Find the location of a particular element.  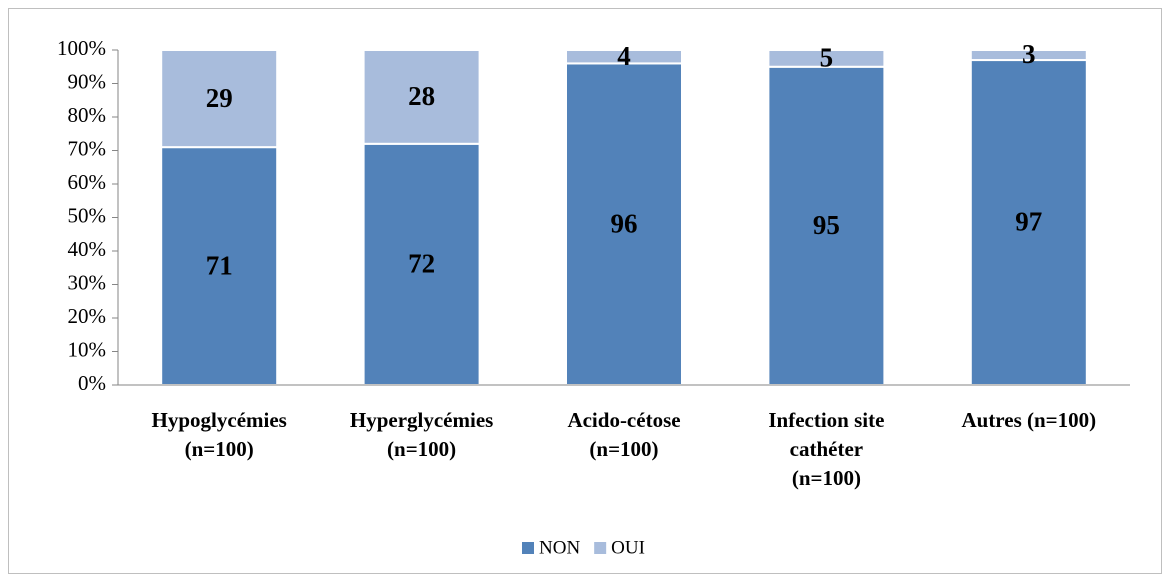

x-tick-line: Autres (n=100) is located at coordinates (1028, 420).